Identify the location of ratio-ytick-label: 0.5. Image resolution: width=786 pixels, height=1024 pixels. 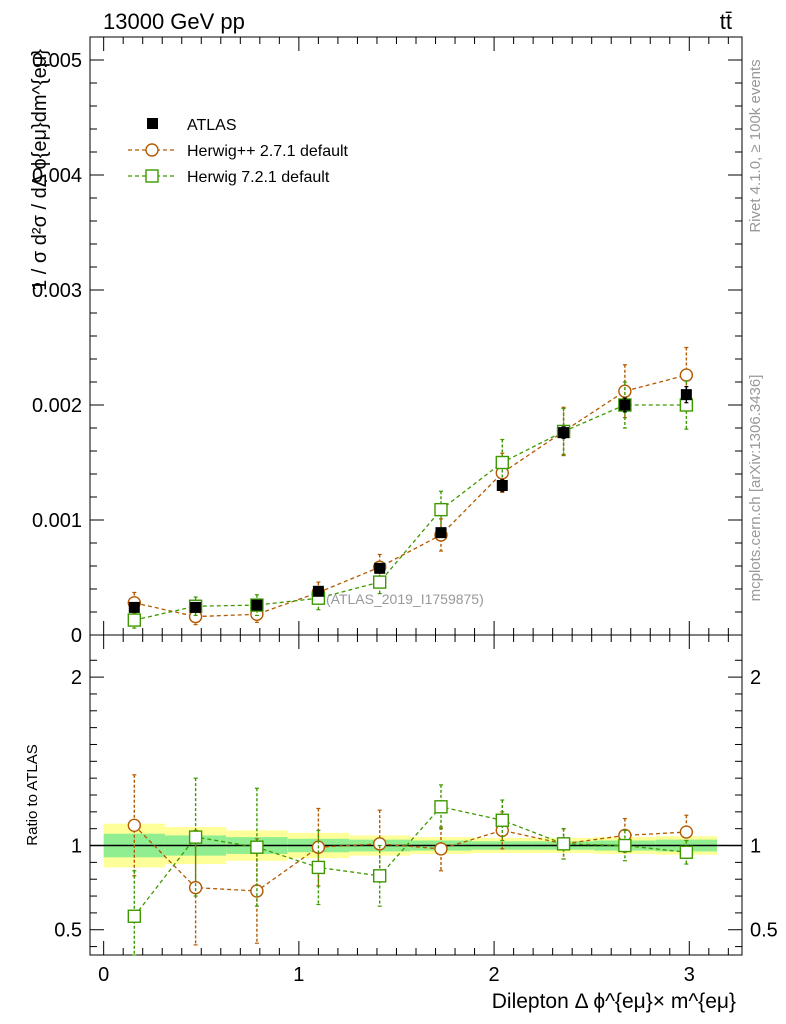
(68, 931).